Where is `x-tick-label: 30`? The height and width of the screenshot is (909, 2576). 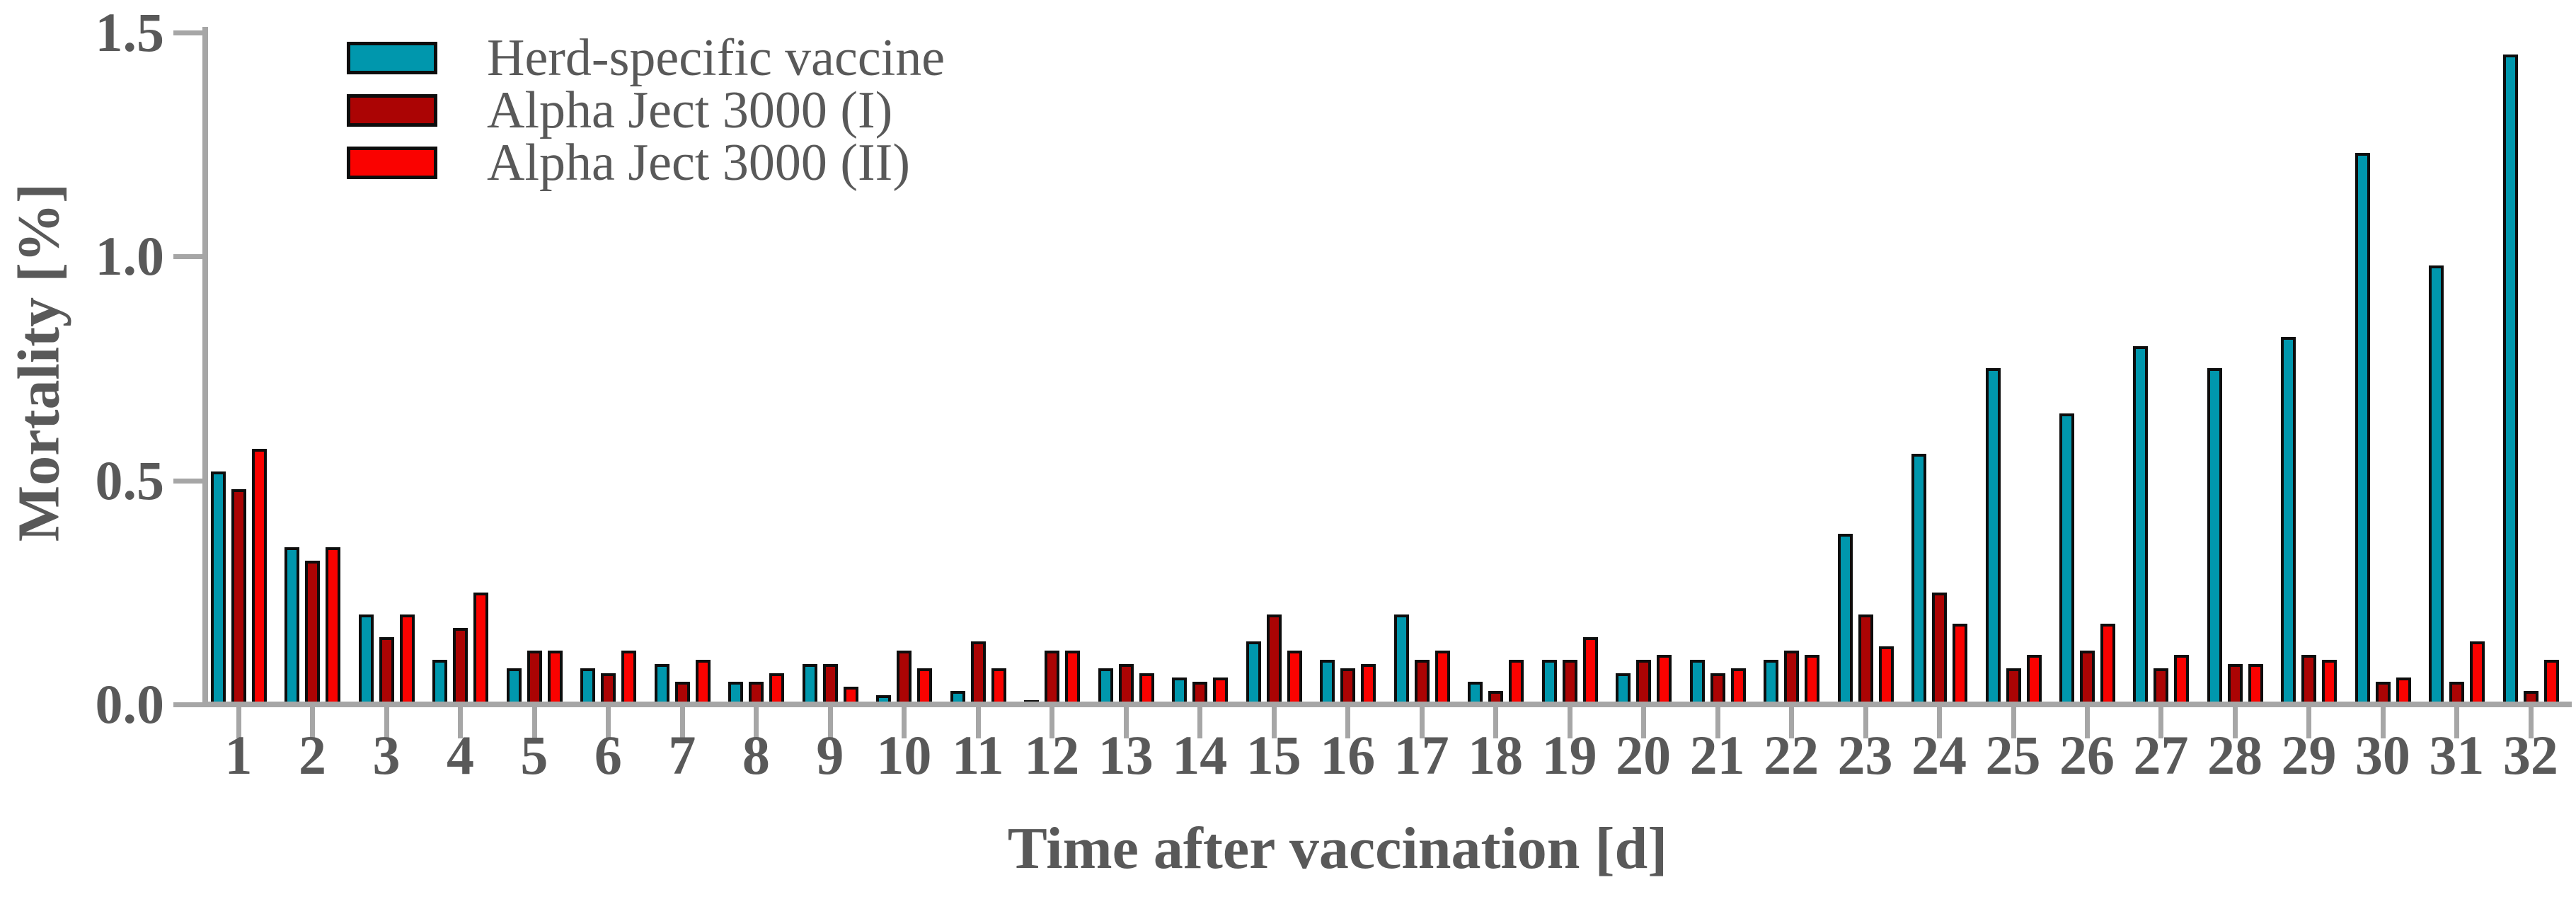 x-tick-label: 30 is located at coordinates (2382, 755).